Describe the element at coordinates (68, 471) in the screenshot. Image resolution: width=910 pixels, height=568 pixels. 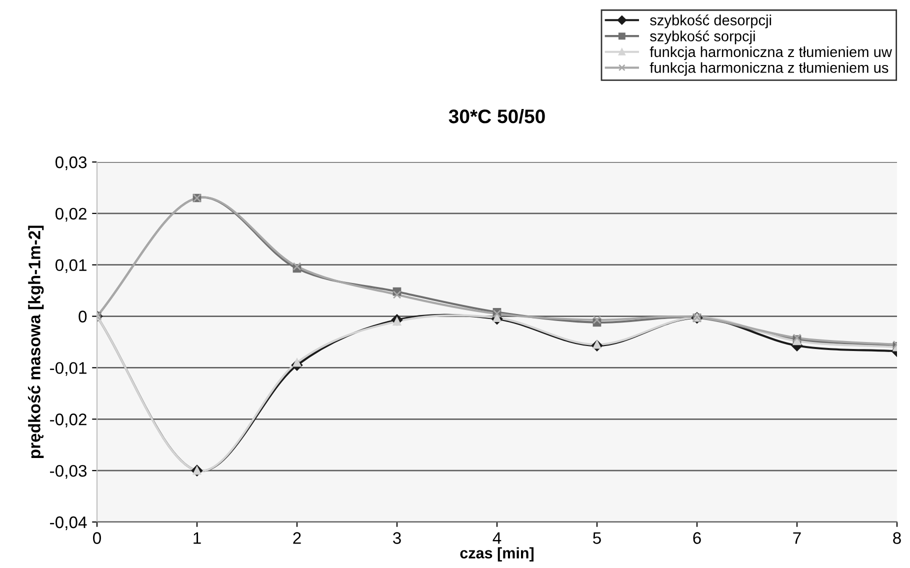
I see `y-tick-label: -0,03` at that location.